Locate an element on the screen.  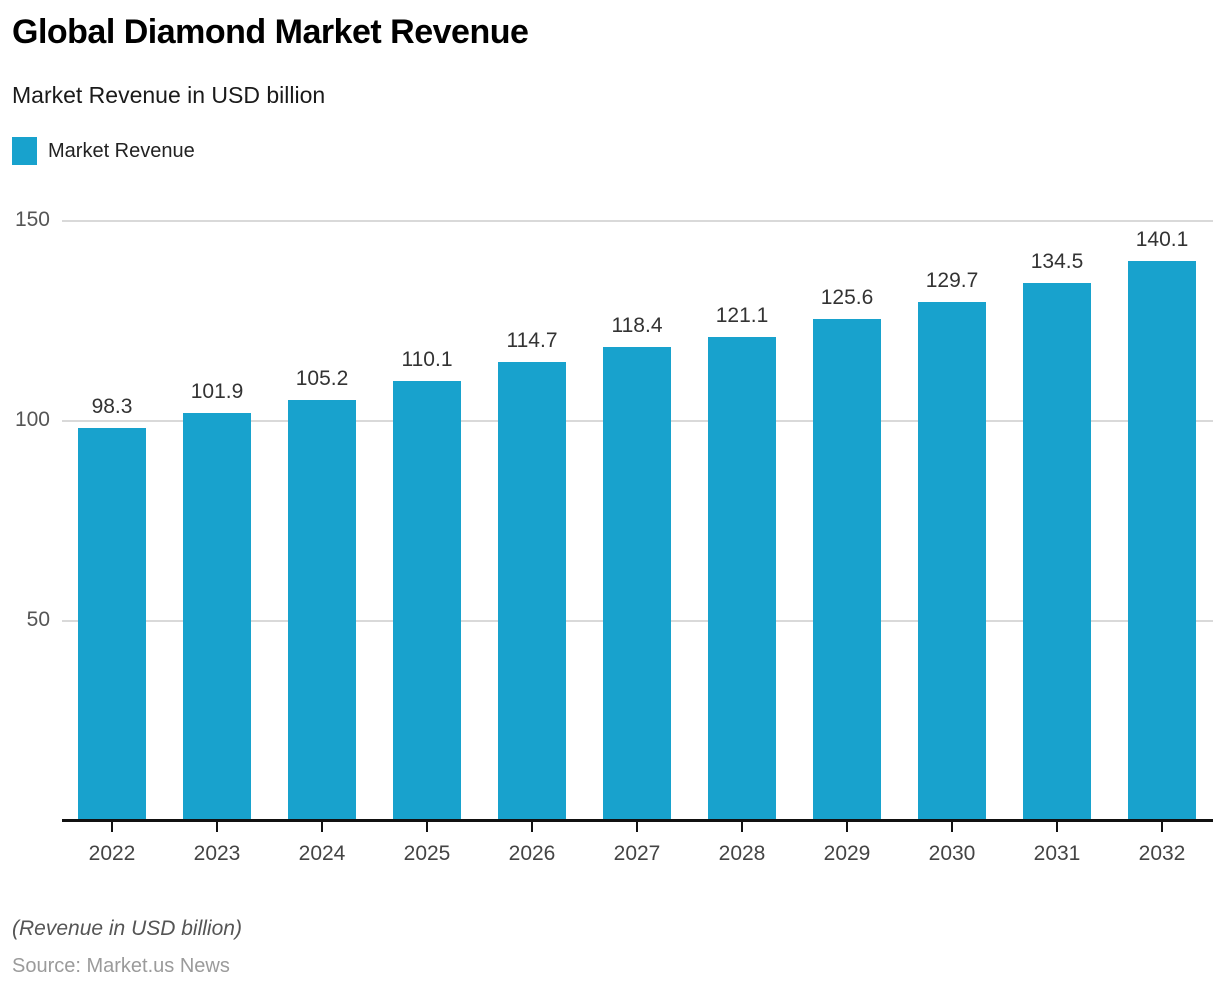
bar-2025 is located at coordinates (427, 599).